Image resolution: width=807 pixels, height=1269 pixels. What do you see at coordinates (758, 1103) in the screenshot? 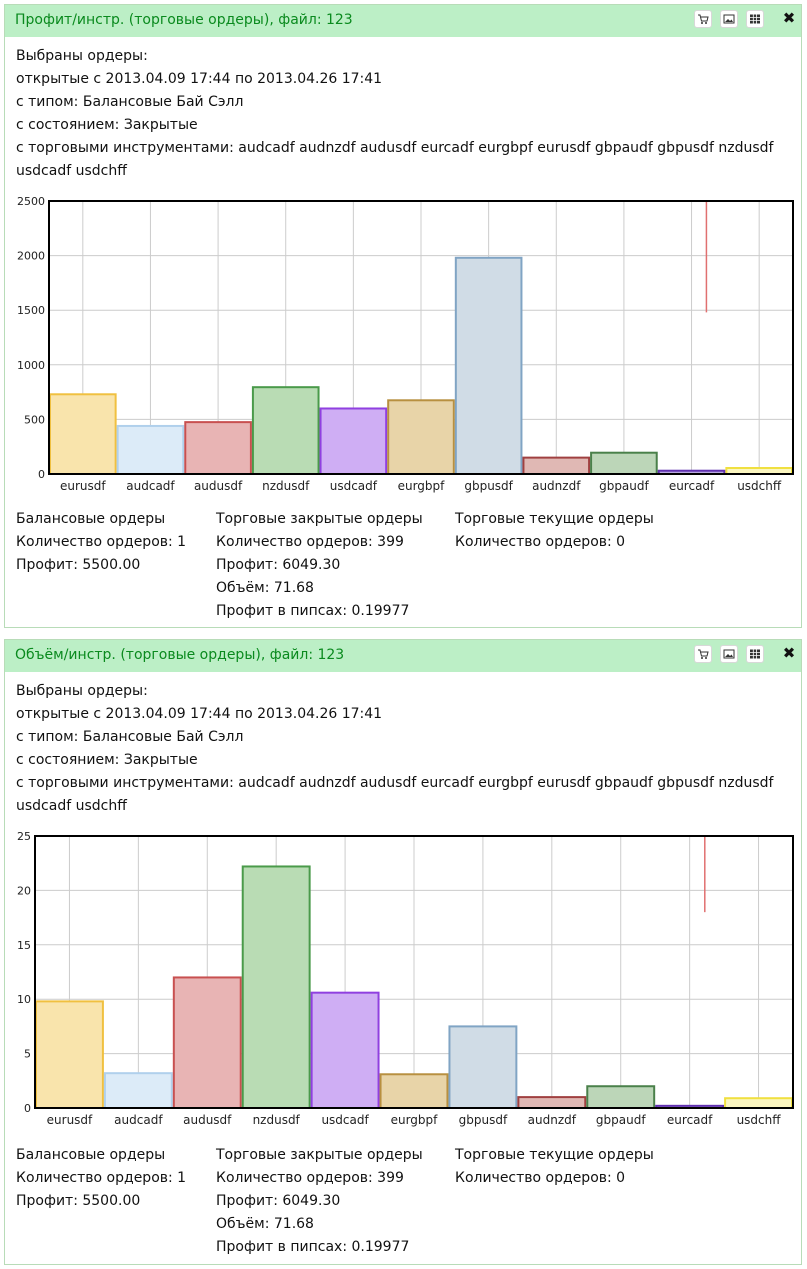
I see `bar-usdchff` at bounding box center [758, 1103].